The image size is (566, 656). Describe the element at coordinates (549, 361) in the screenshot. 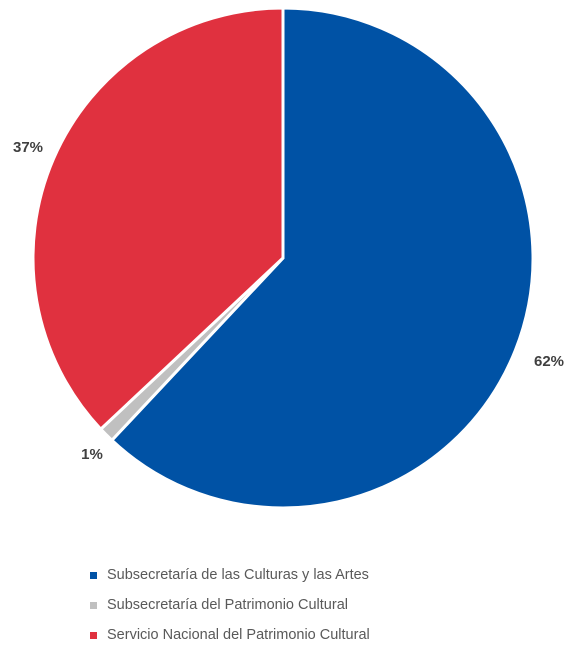

I see `data-label-culturas-artes: 62%` at that location.